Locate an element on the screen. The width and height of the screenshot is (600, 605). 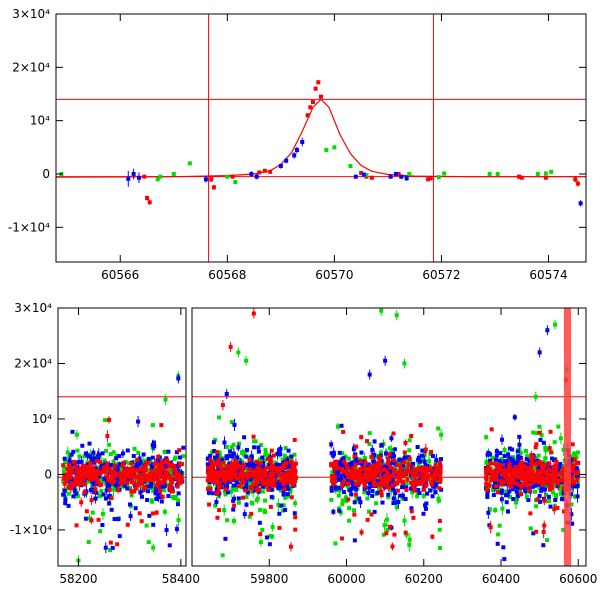
y-tick-label: 2×10⁴ is located at coordinates (31, 67).